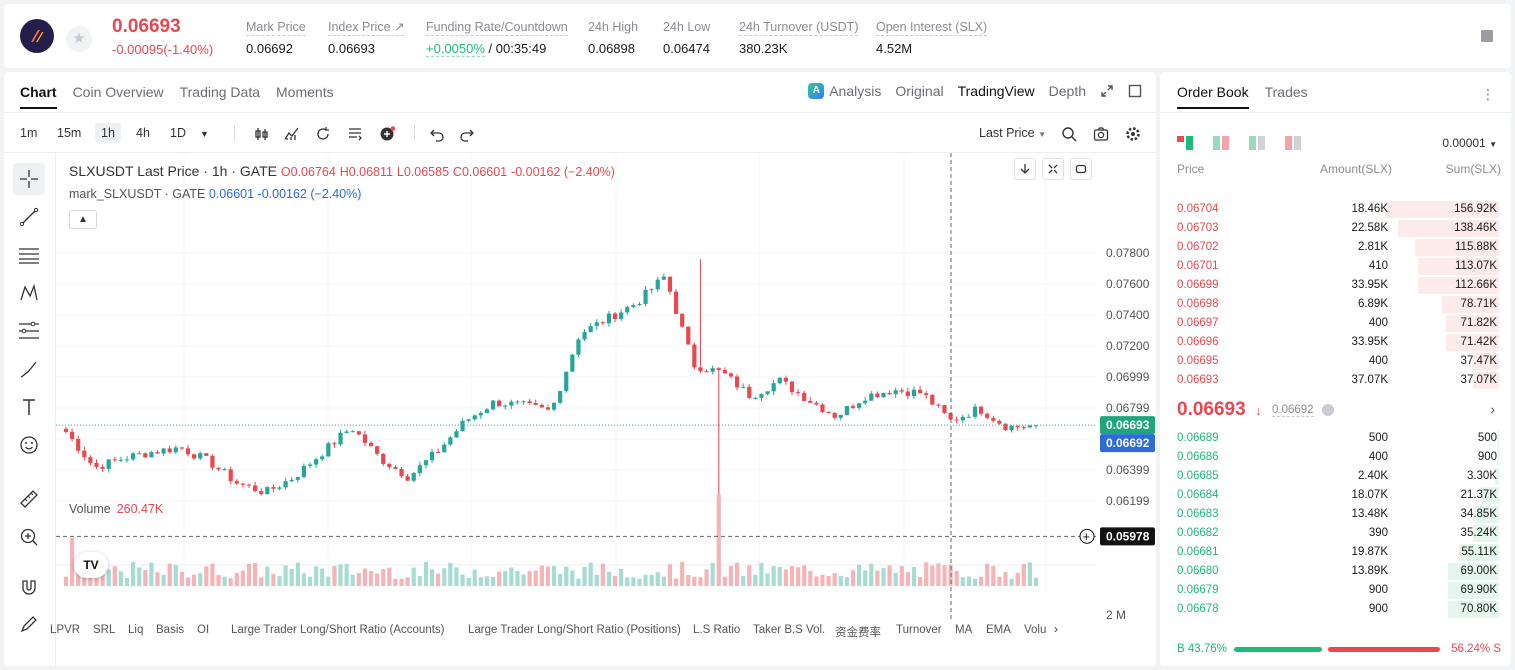 This screenshot has height=670, width=1515. I want to click on replay-icon, so click(323, 134).